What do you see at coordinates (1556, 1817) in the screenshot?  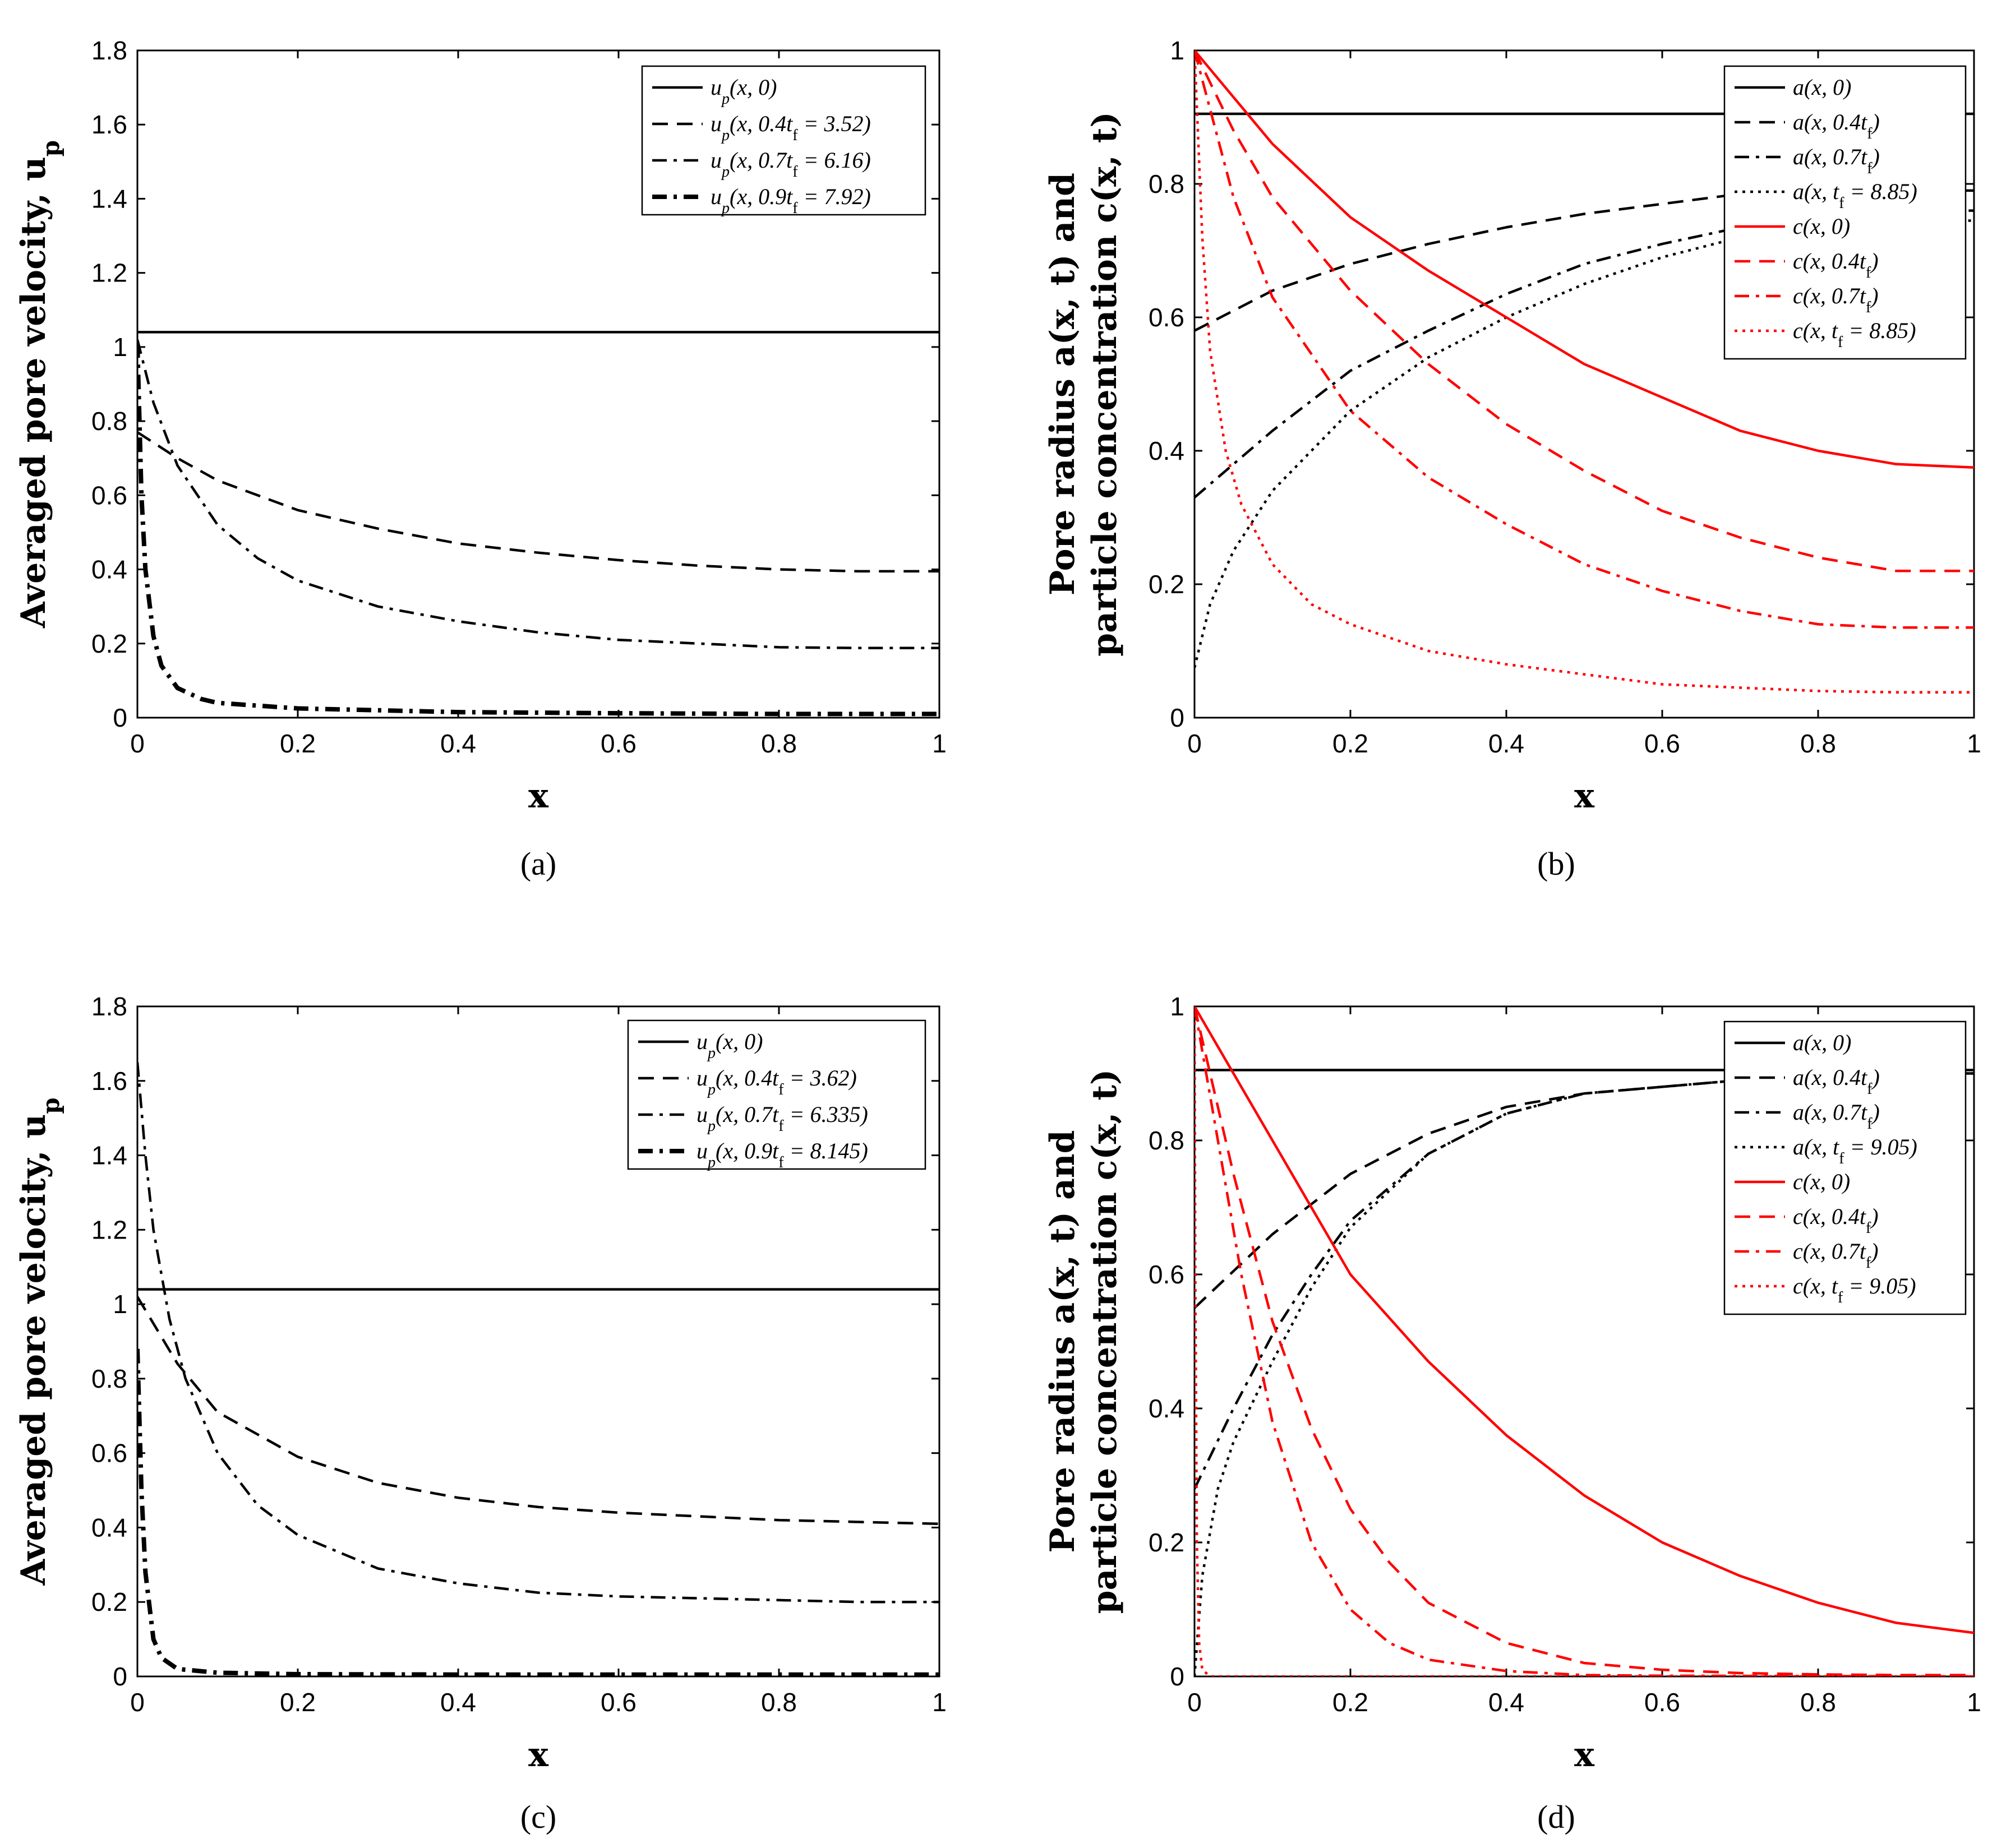 I see `panel-caption: (d)` at bounding box center [1556, 1817].